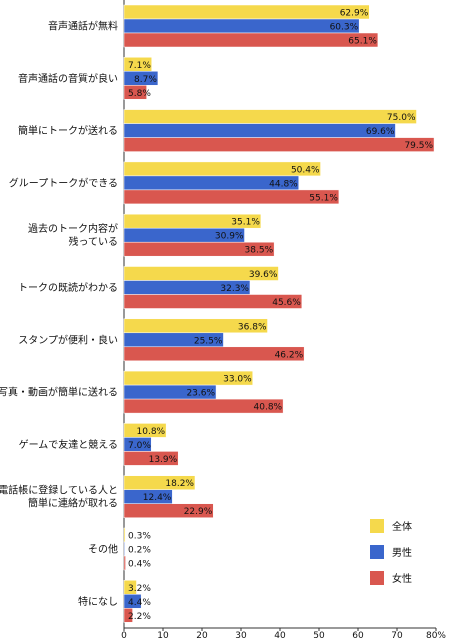 The width and height of the screenshot is (450, 640). Describe the element at coordinates (241, 635) in the screenshot. I see `x-tick-label: 30` at that location.